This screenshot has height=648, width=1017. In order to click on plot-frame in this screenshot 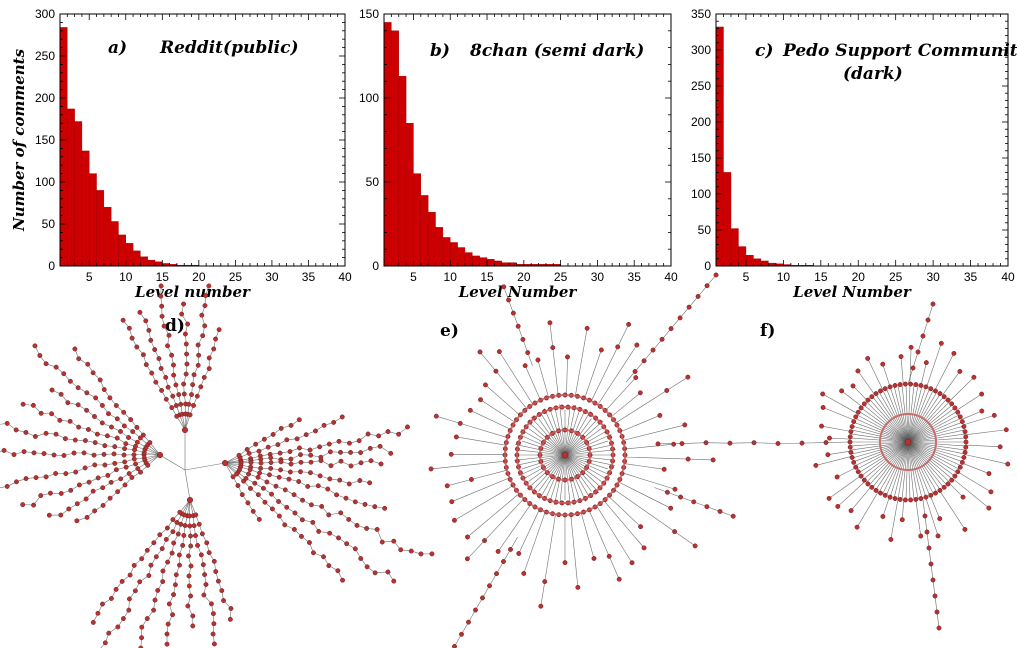, I will do `click(862, 140)`.